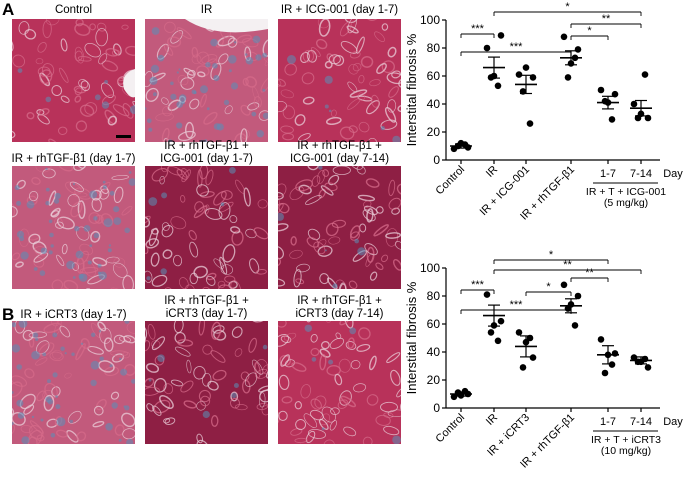 The image size is (689, 482). What do you see at coordinates (434, 76) in the screenshot?
I see `y-tick-label: 60` at bounding box center [434, 76].